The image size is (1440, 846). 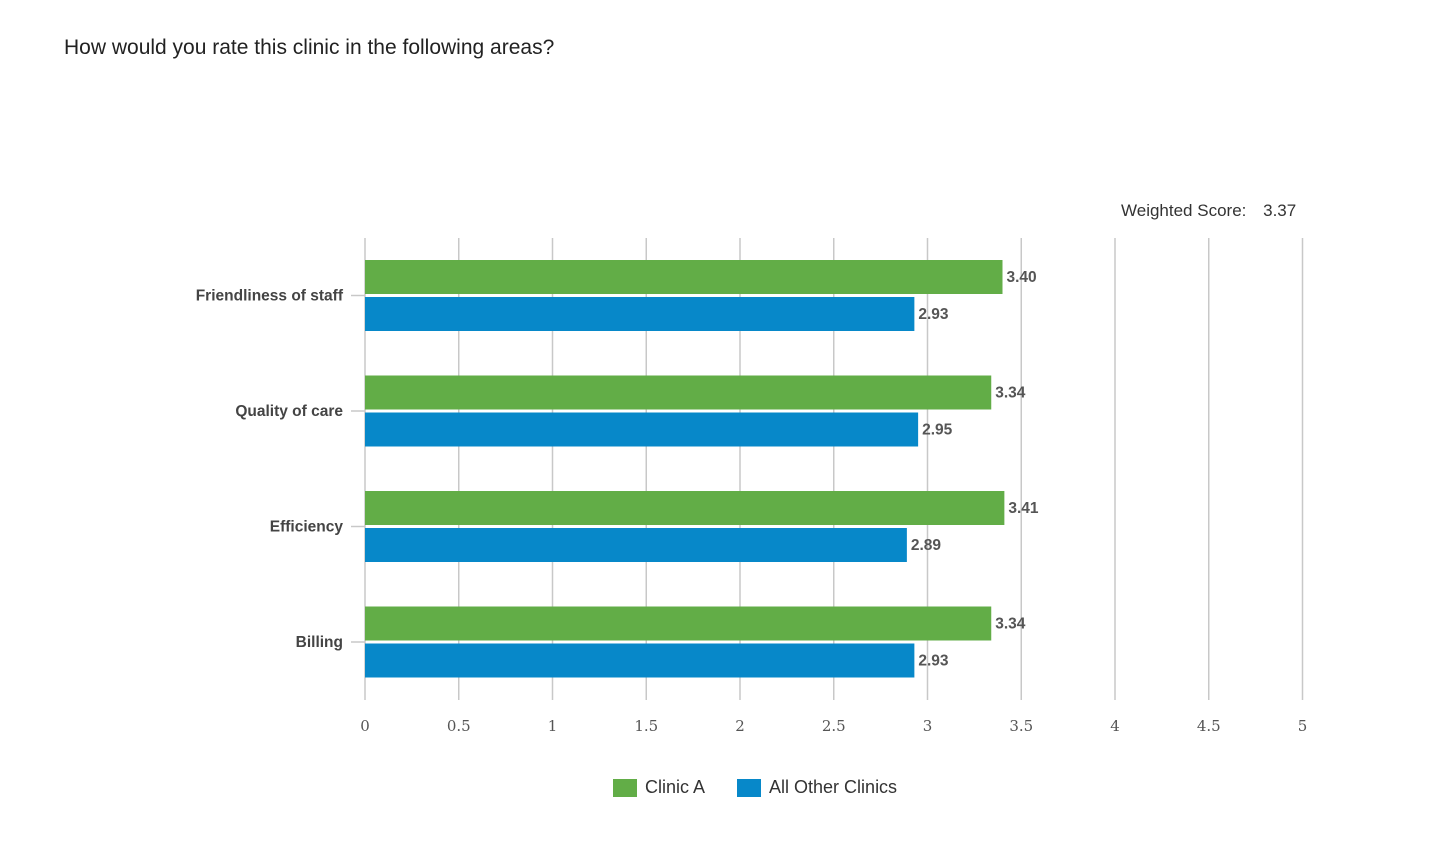 I want to click on x-tick-label: 3, so click(x=928, y=726).